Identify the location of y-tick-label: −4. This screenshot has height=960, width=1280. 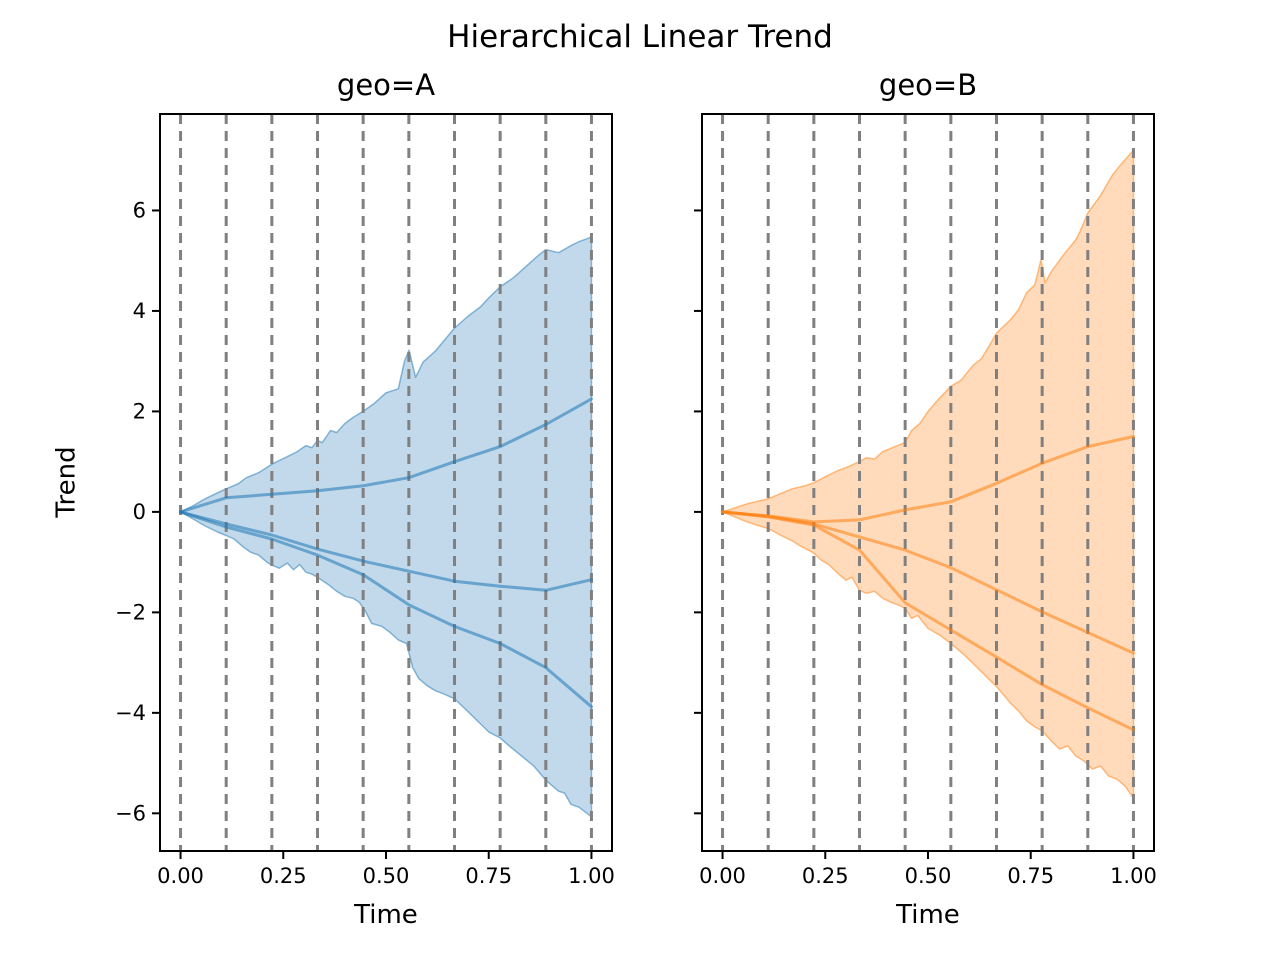
(130, 713).